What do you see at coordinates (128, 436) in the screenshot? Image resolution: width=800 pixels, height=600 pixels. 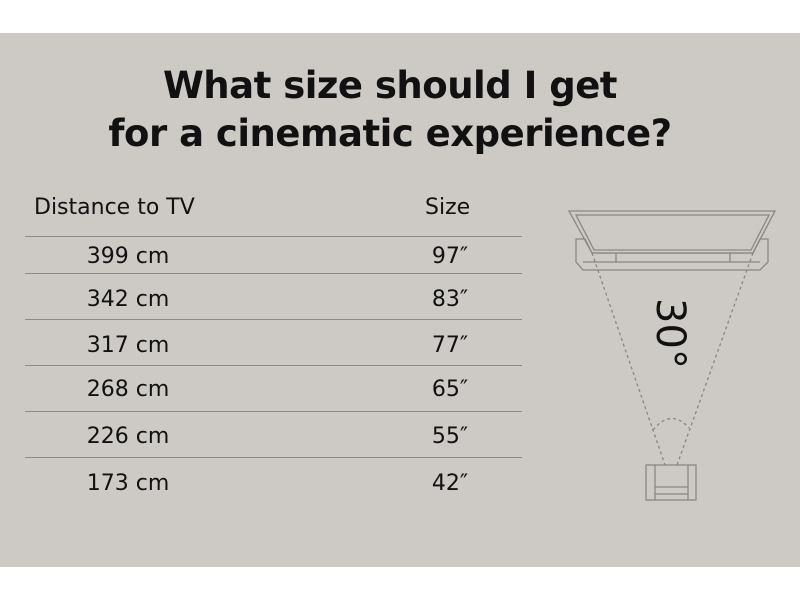 I see `cell-distance: 226 cm` at bounding box center [128, 436].